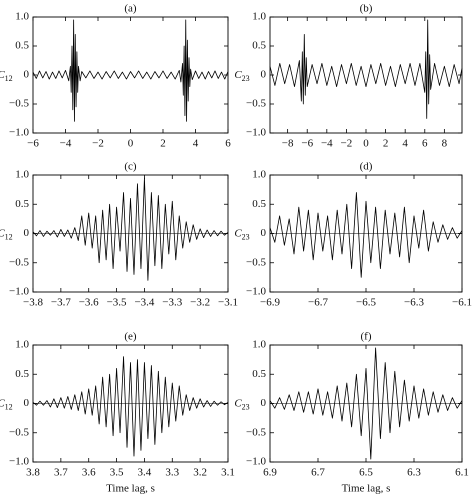 This screenshot has width=474, height=497. I want to click on x-tick-label: 3.6, so click(89, 473).